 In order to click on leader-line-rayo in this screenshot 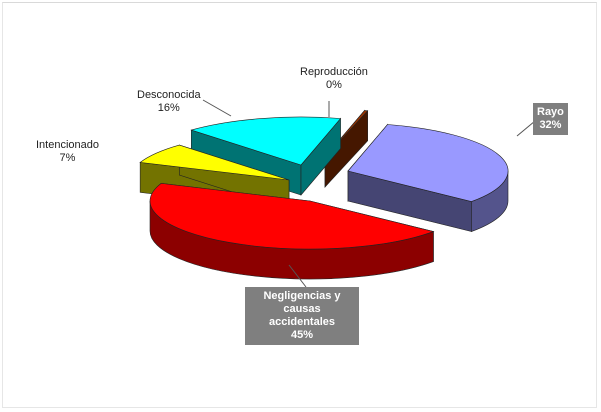, I will do `click(526, 128)`.